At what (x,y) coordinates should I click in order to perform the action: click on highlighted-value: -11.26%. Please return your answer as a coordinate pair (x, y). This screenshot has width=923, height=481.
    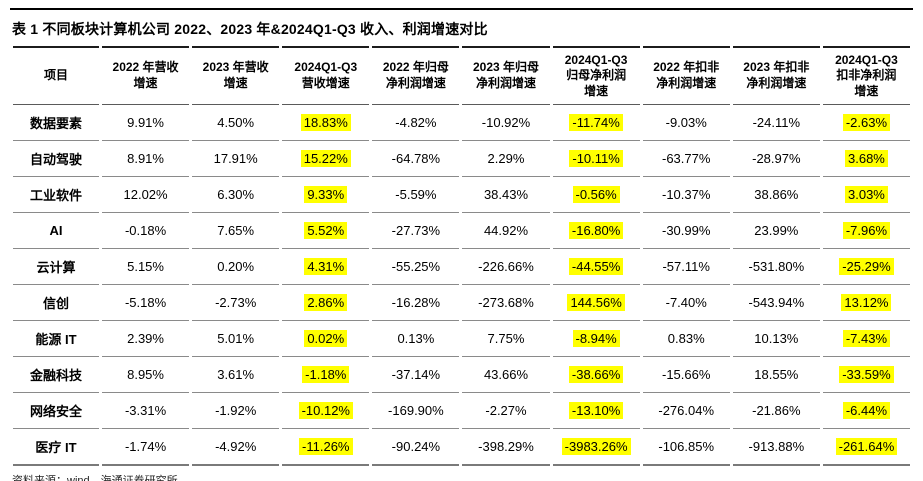
    Looking at the image, I should click on (326, 446).